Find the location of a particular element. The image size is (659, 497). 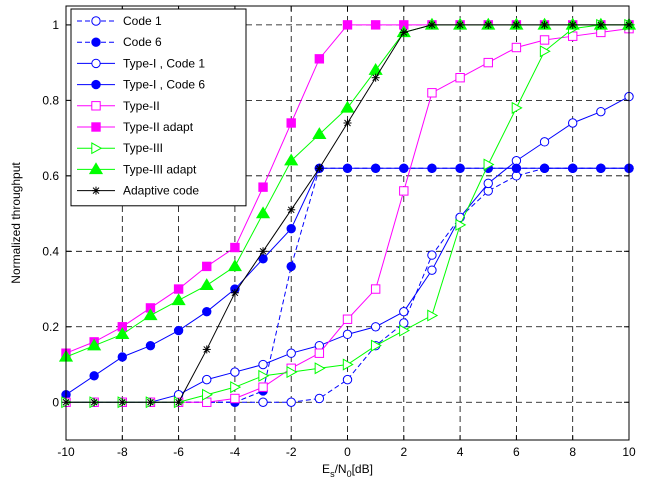

x-axis-label-sub: s is located at coordinates (332, 474).